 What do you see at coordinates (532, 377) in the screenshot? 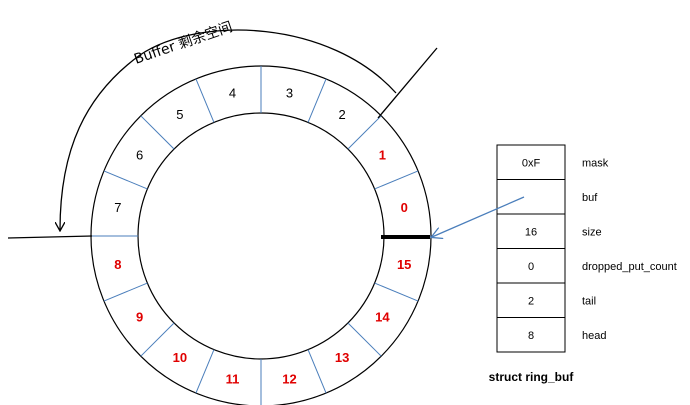
I see `struct-title: struct ring_buf` at bounding box center [532, 377].